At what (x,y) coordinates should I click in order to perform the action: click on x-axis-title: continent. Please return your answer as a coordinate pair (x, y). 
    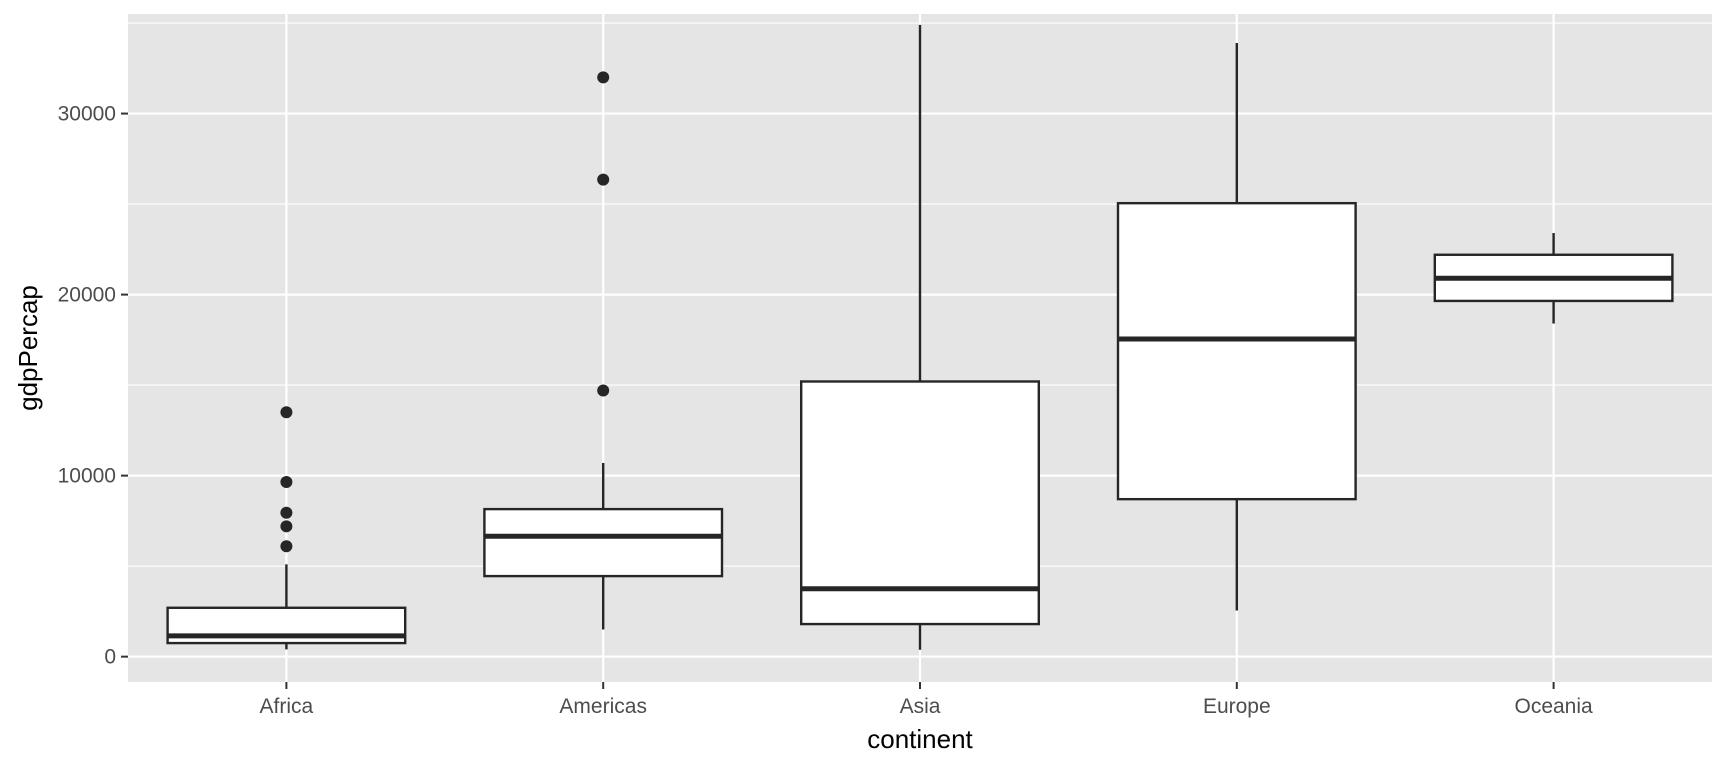
    Looking at the image, I should click on (920, 739).